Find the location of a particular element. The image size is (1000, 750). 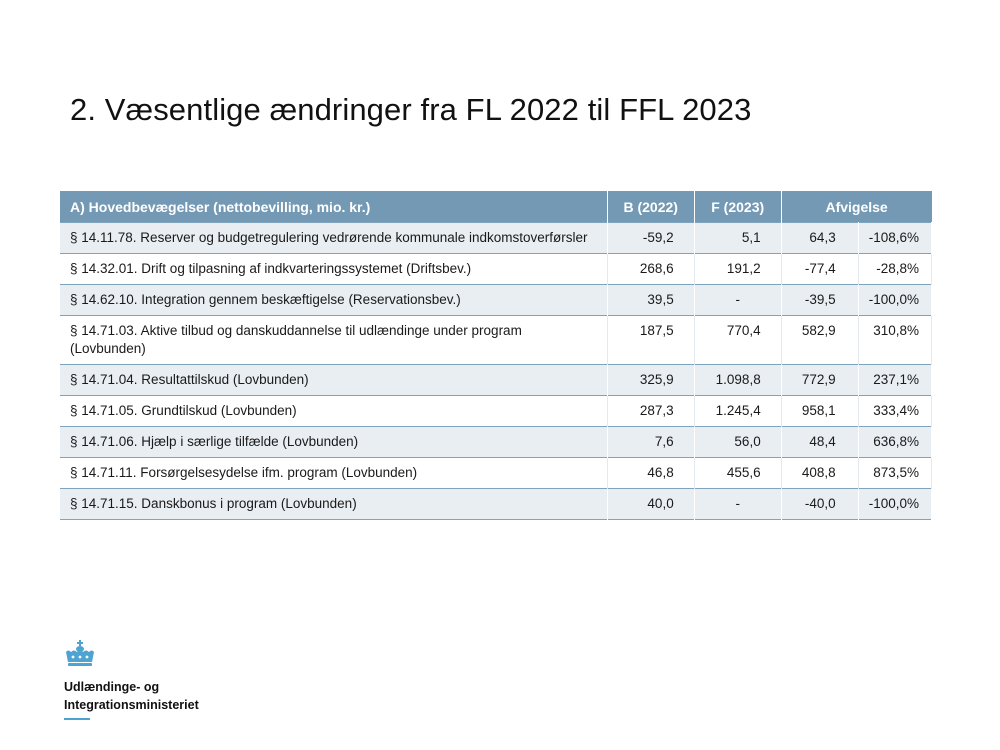

row-deviation-pct: 873,5% is located at coordinates (895, 473).